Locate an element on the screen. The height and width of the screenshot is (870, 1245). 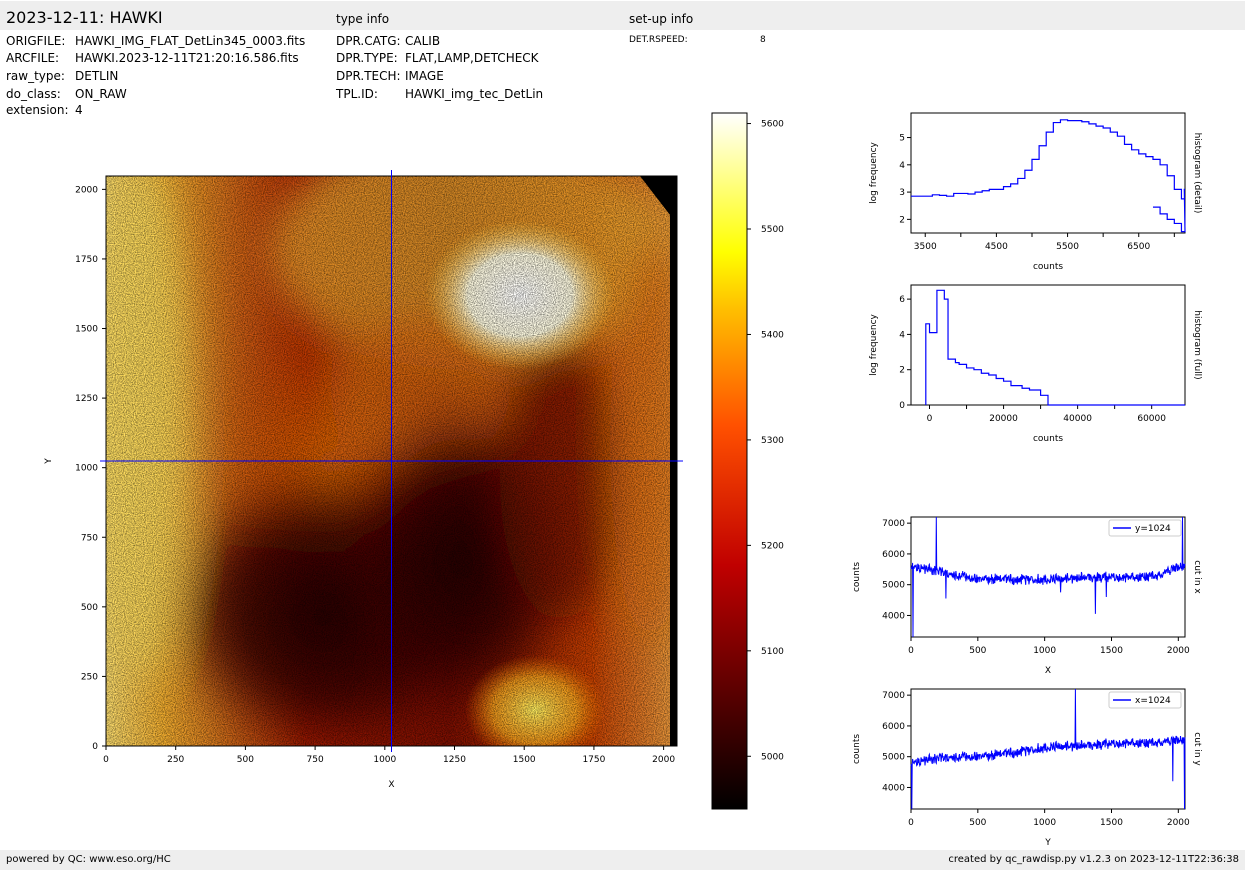
y-tick-label: 2000 is located at coordinates (86, 190).